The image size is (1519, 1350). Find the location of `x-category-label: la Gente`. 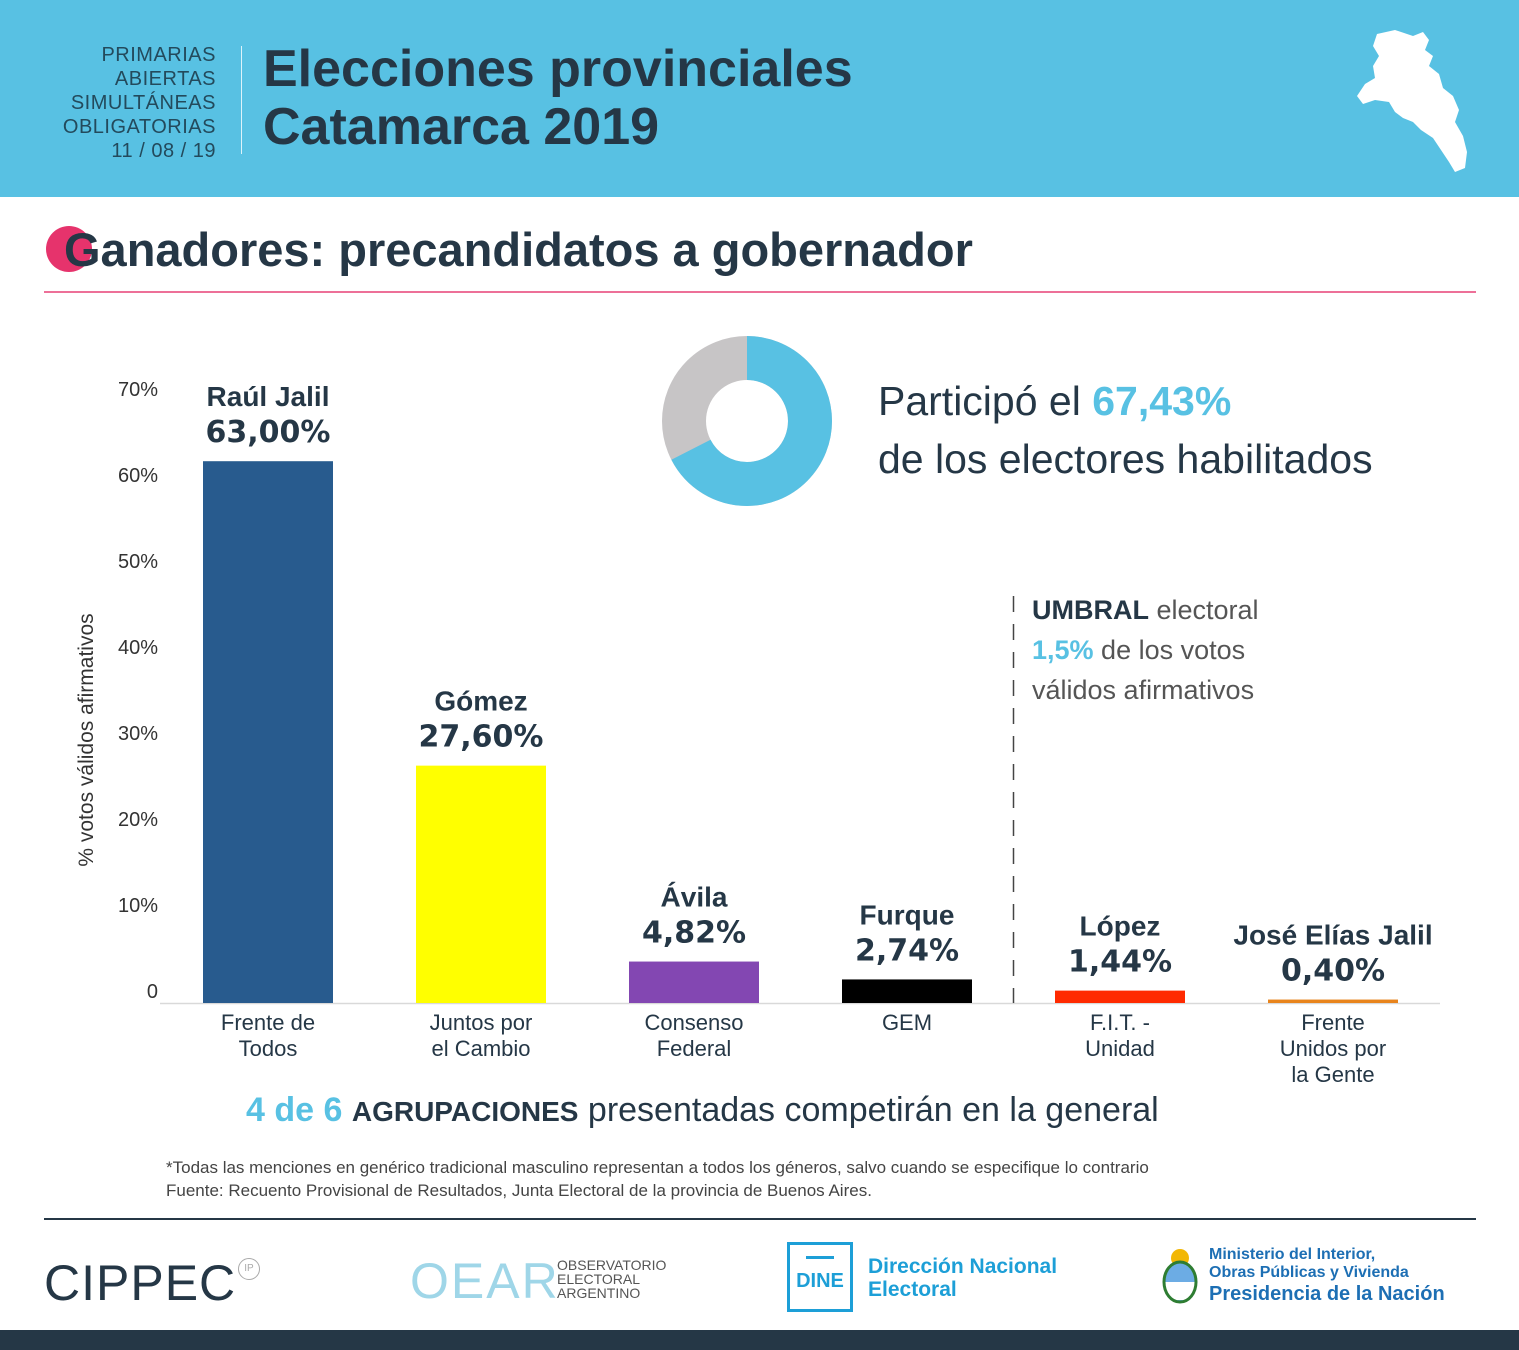

x-category-label: la Gente is located at coordinates (1332, 1074).